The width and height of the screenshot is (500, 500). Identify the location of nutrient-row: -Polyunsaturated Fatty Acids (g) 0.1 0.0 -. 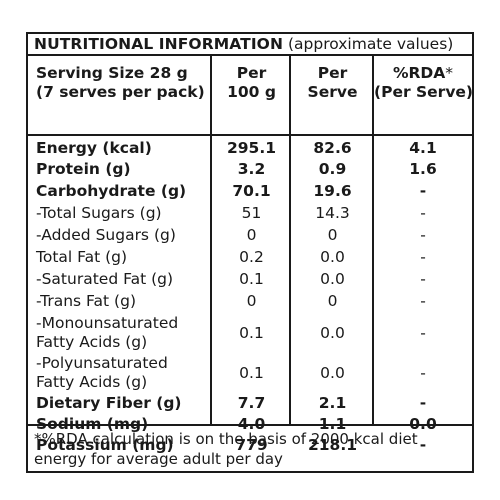
(250, 374).